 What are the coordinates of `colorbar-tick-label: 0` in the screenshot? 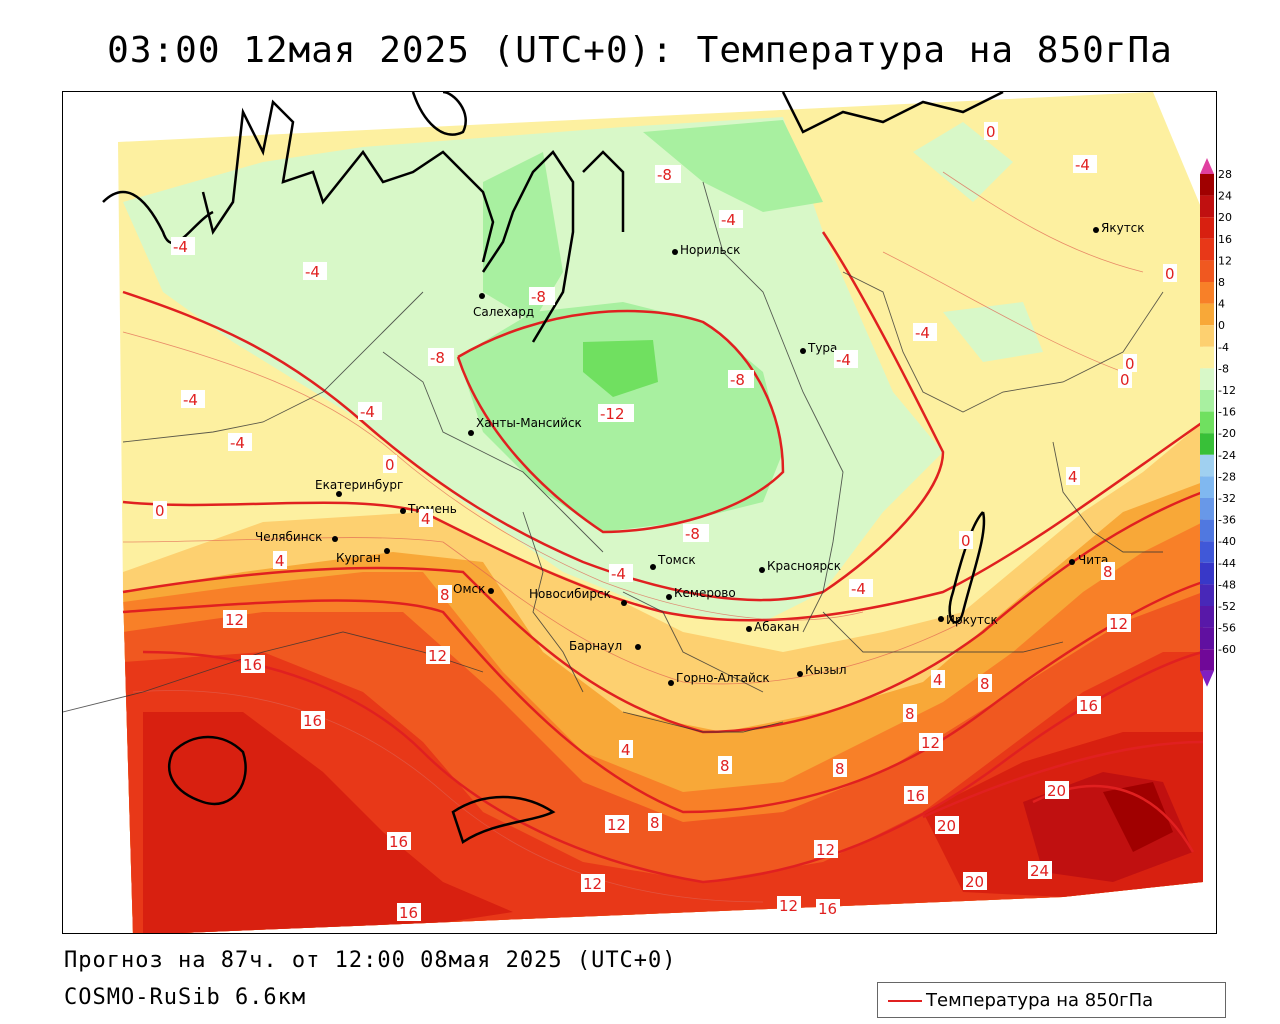 It's located at (1221, 325).